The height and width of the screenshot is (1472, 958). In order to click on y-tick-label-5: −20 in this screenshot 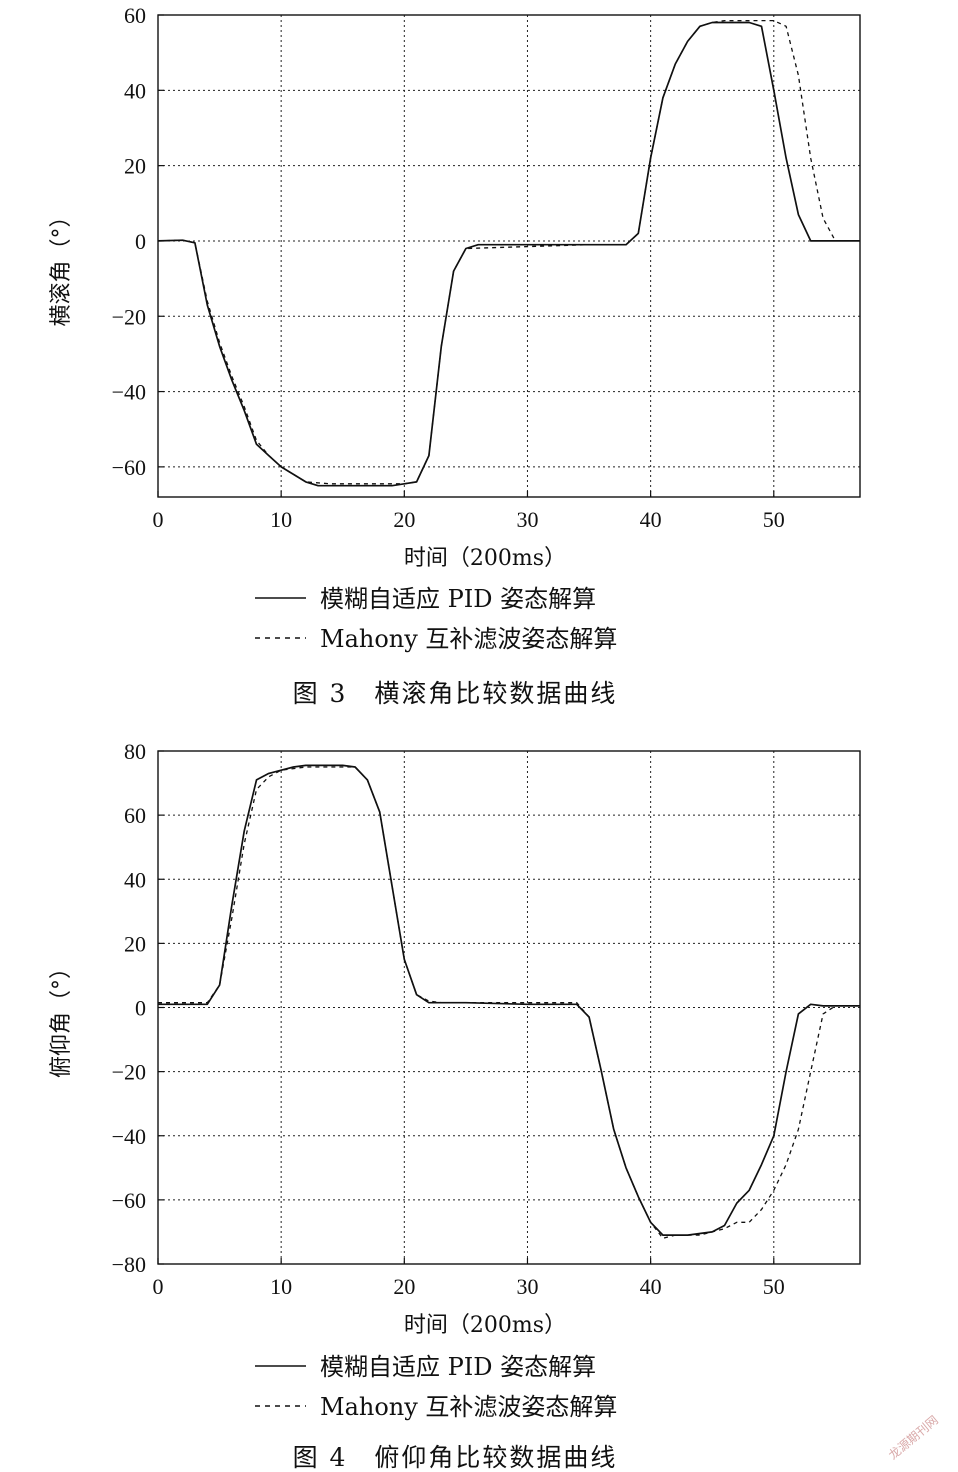, I will do `click(129, 1072)`.